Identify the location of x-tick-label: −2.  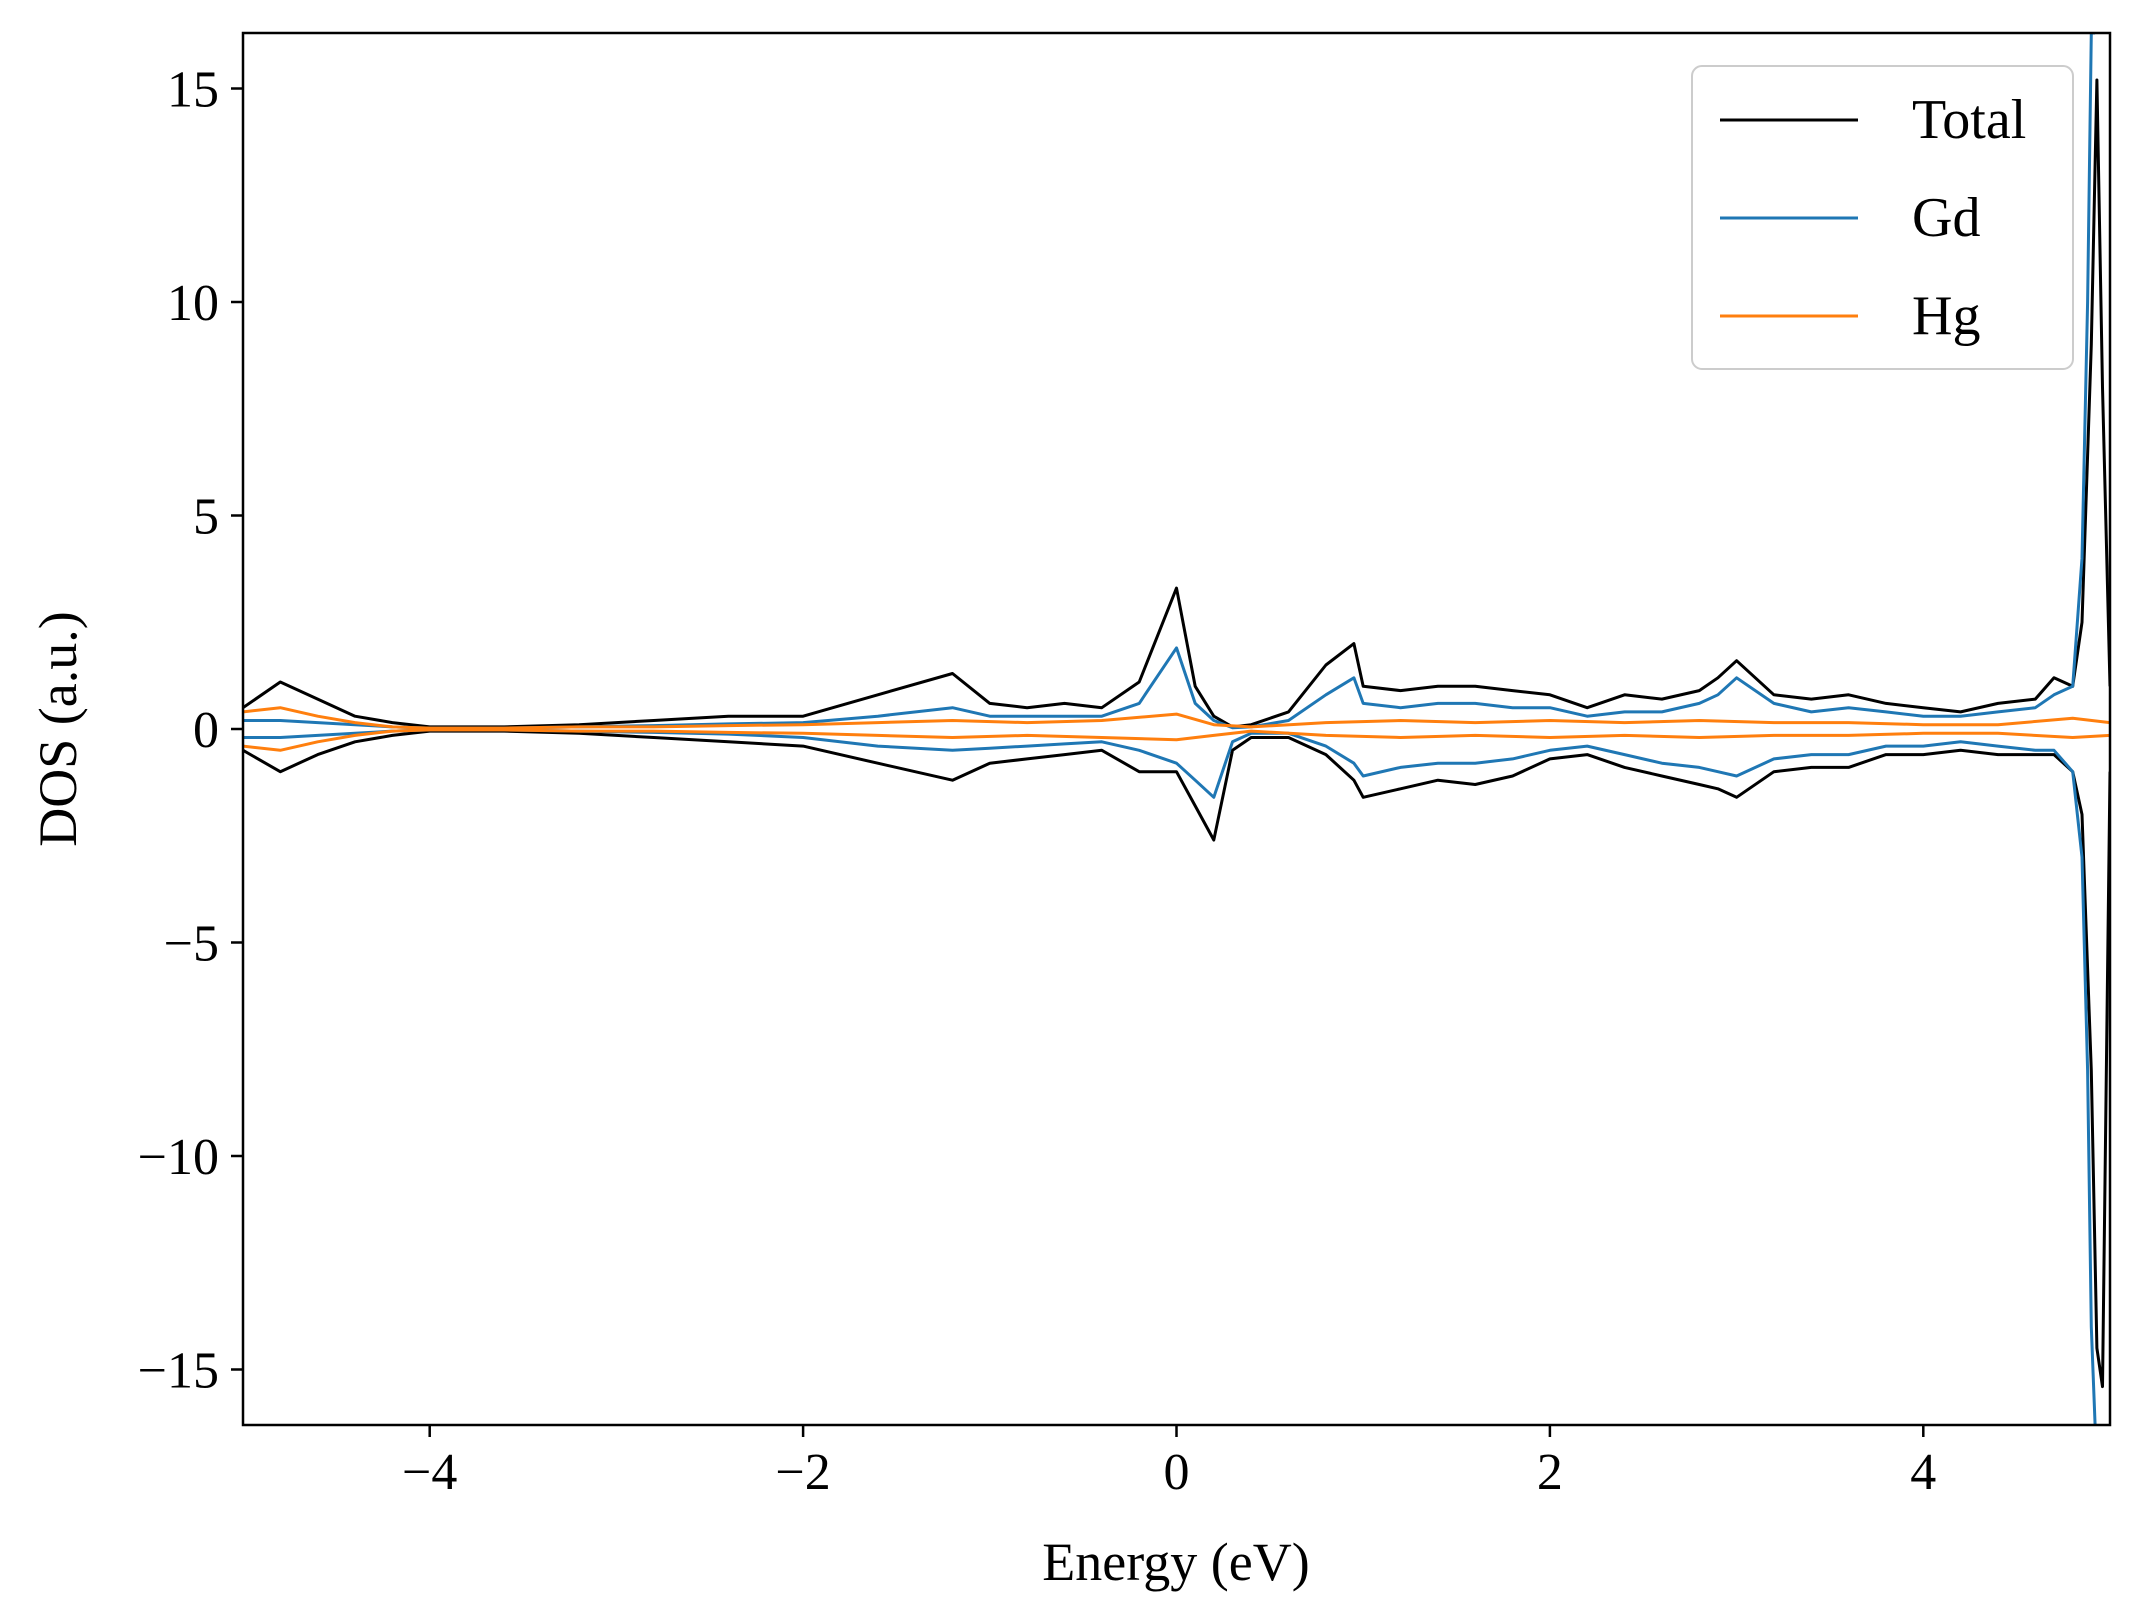
(802, 1472).